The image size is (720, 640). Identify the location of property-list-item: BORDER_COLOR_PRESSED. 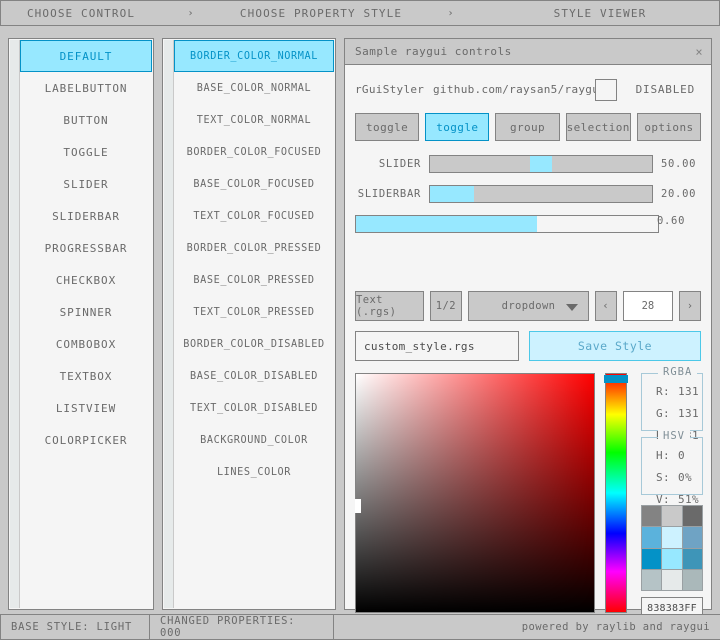
(254, 248).